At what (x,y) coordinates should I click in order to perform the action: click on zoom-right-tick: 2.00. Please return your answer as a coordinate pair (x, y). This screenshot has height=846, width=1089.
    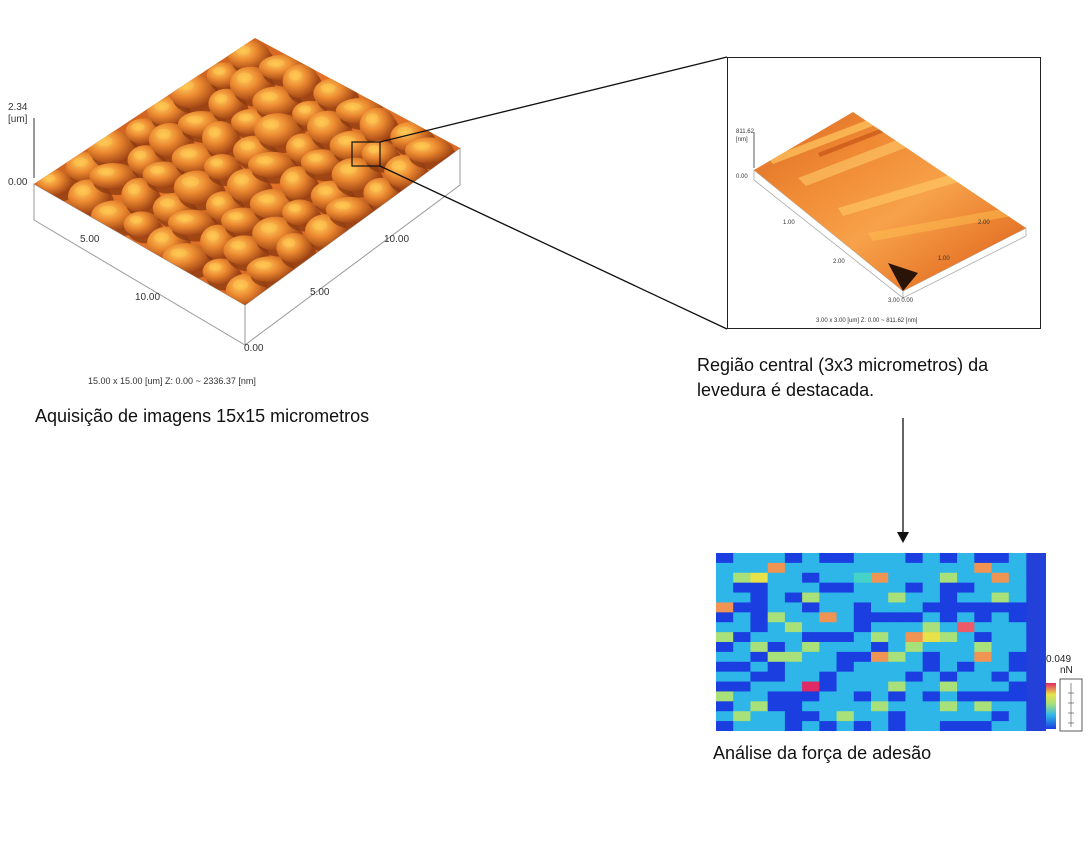
    Looking at the image, I should click on (984, 223).